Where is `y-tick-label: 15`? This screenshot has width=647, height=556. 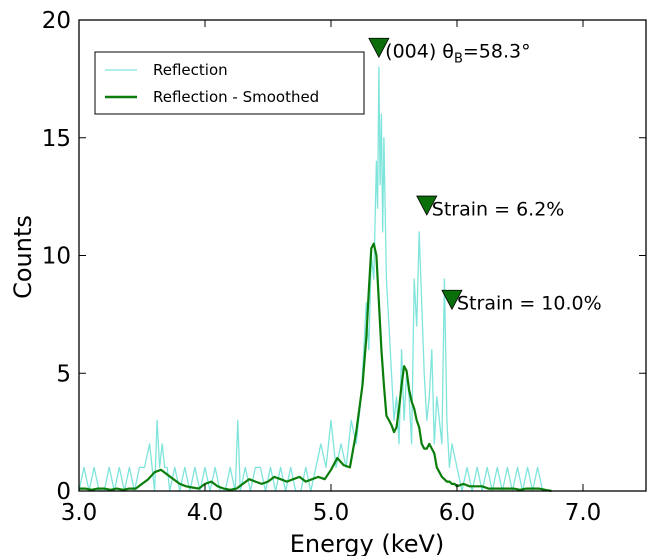 y-tick-label: 15 is located at coordinates (56, 139).